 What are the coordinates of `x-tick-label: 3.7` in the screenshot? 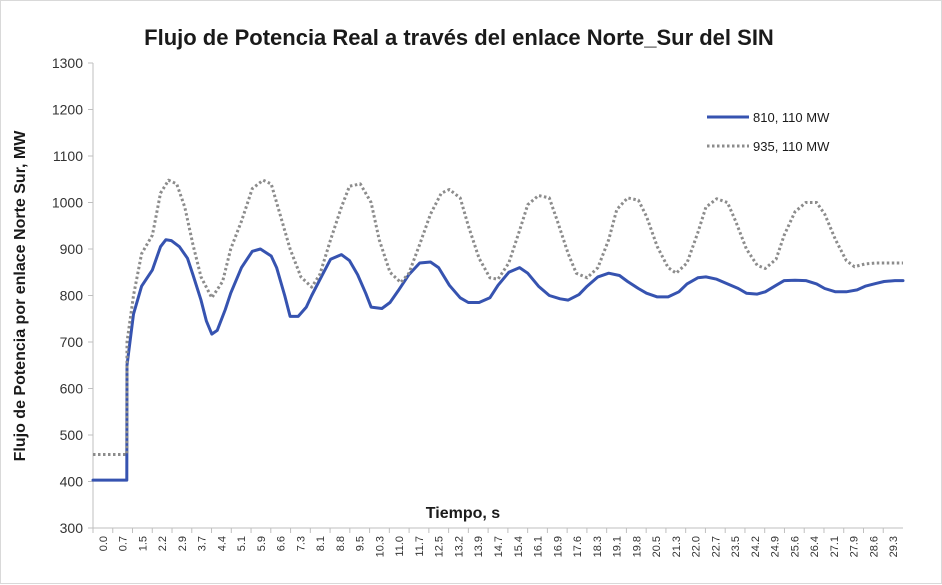 It's located at (203, 543).